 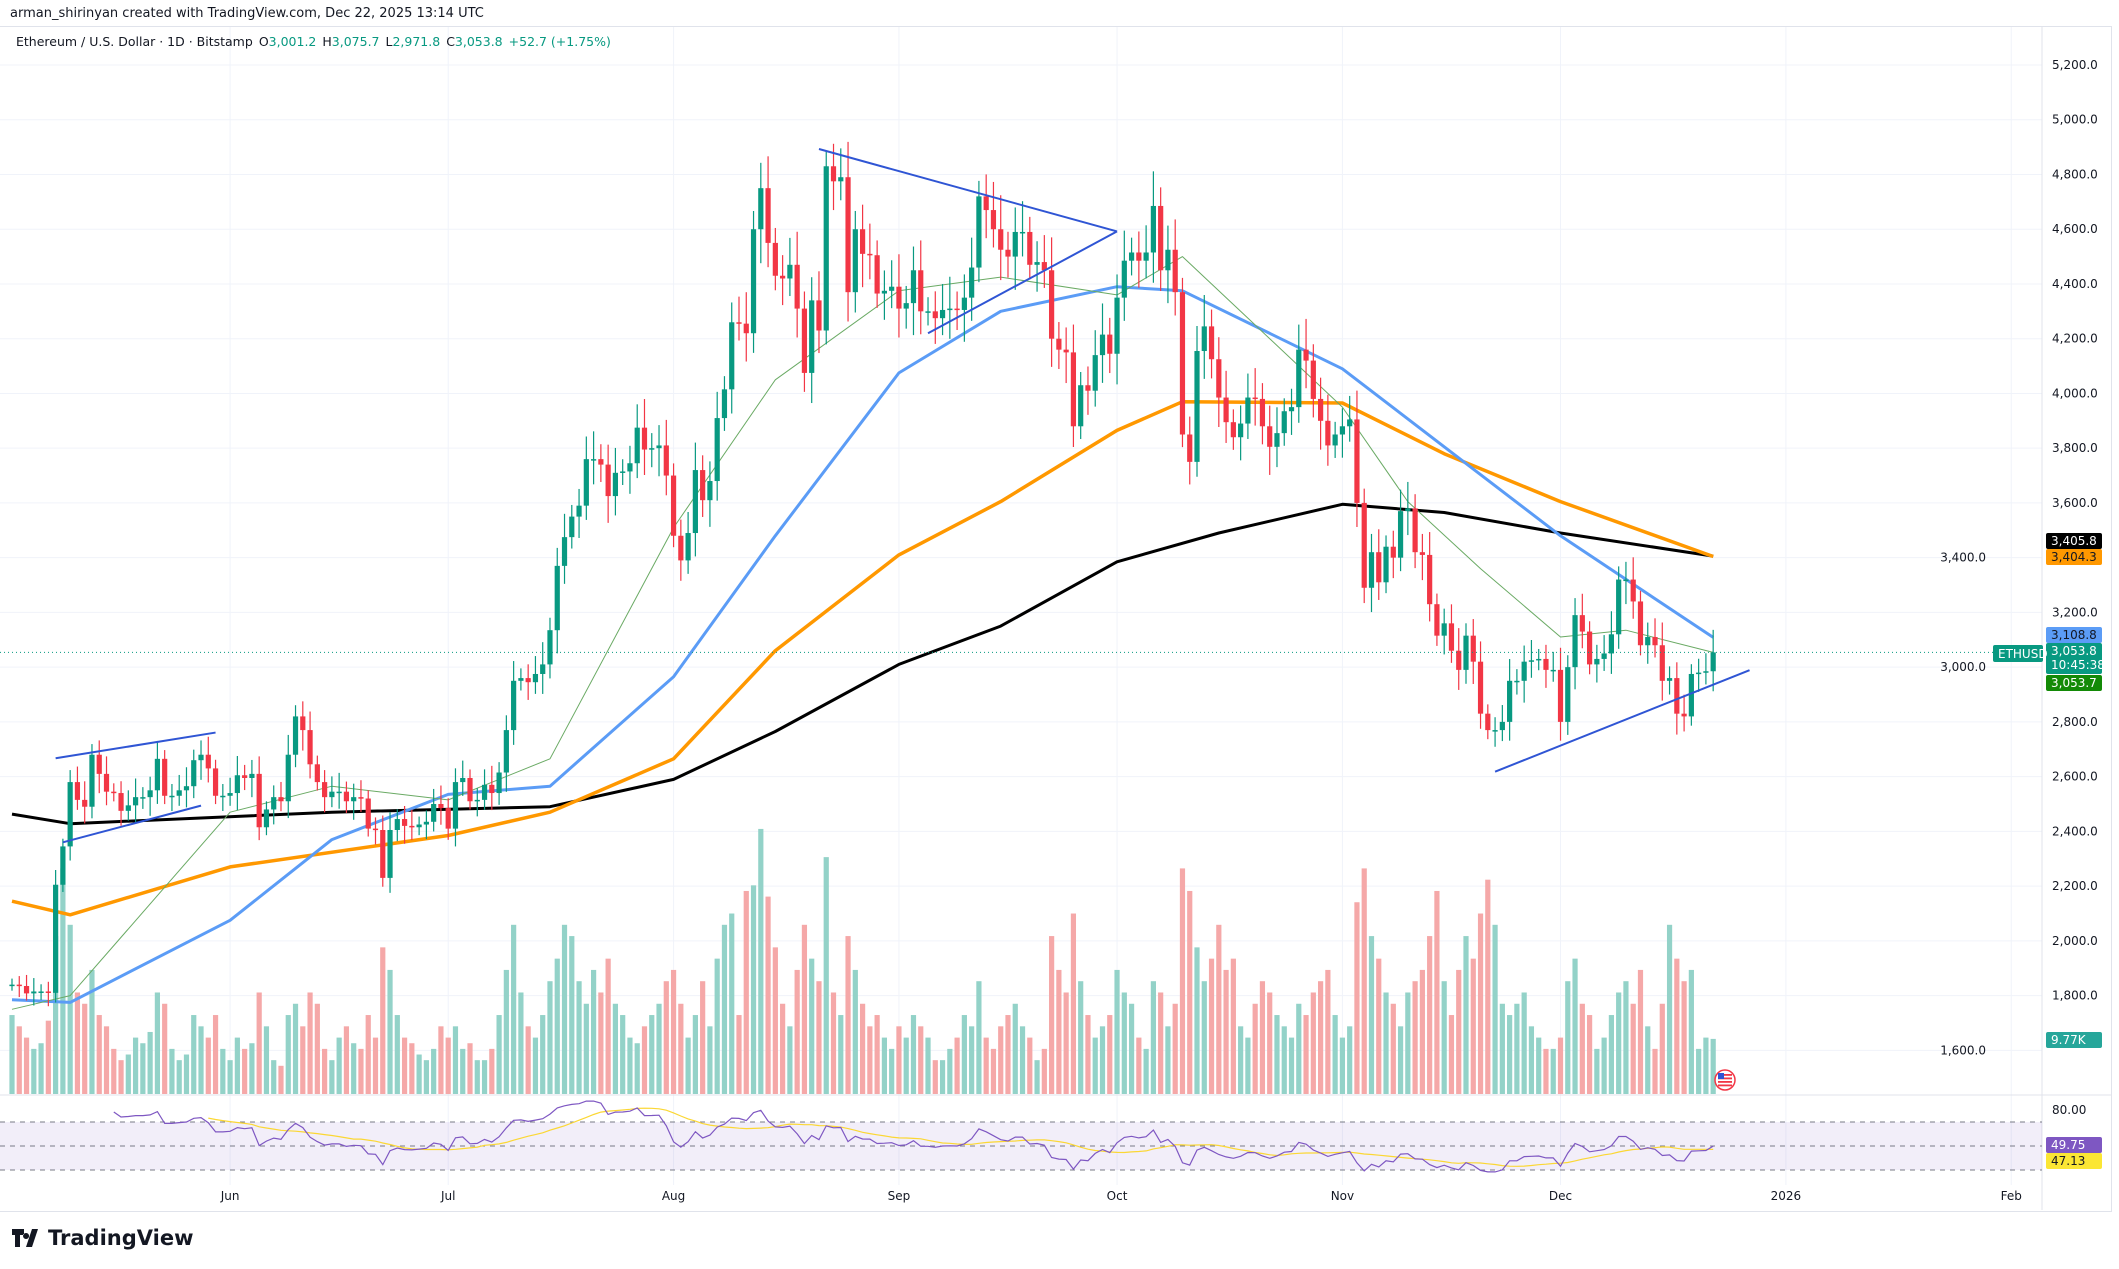 I want to click on tradingview-logo: TradingView, so click(x=102, y=1238).